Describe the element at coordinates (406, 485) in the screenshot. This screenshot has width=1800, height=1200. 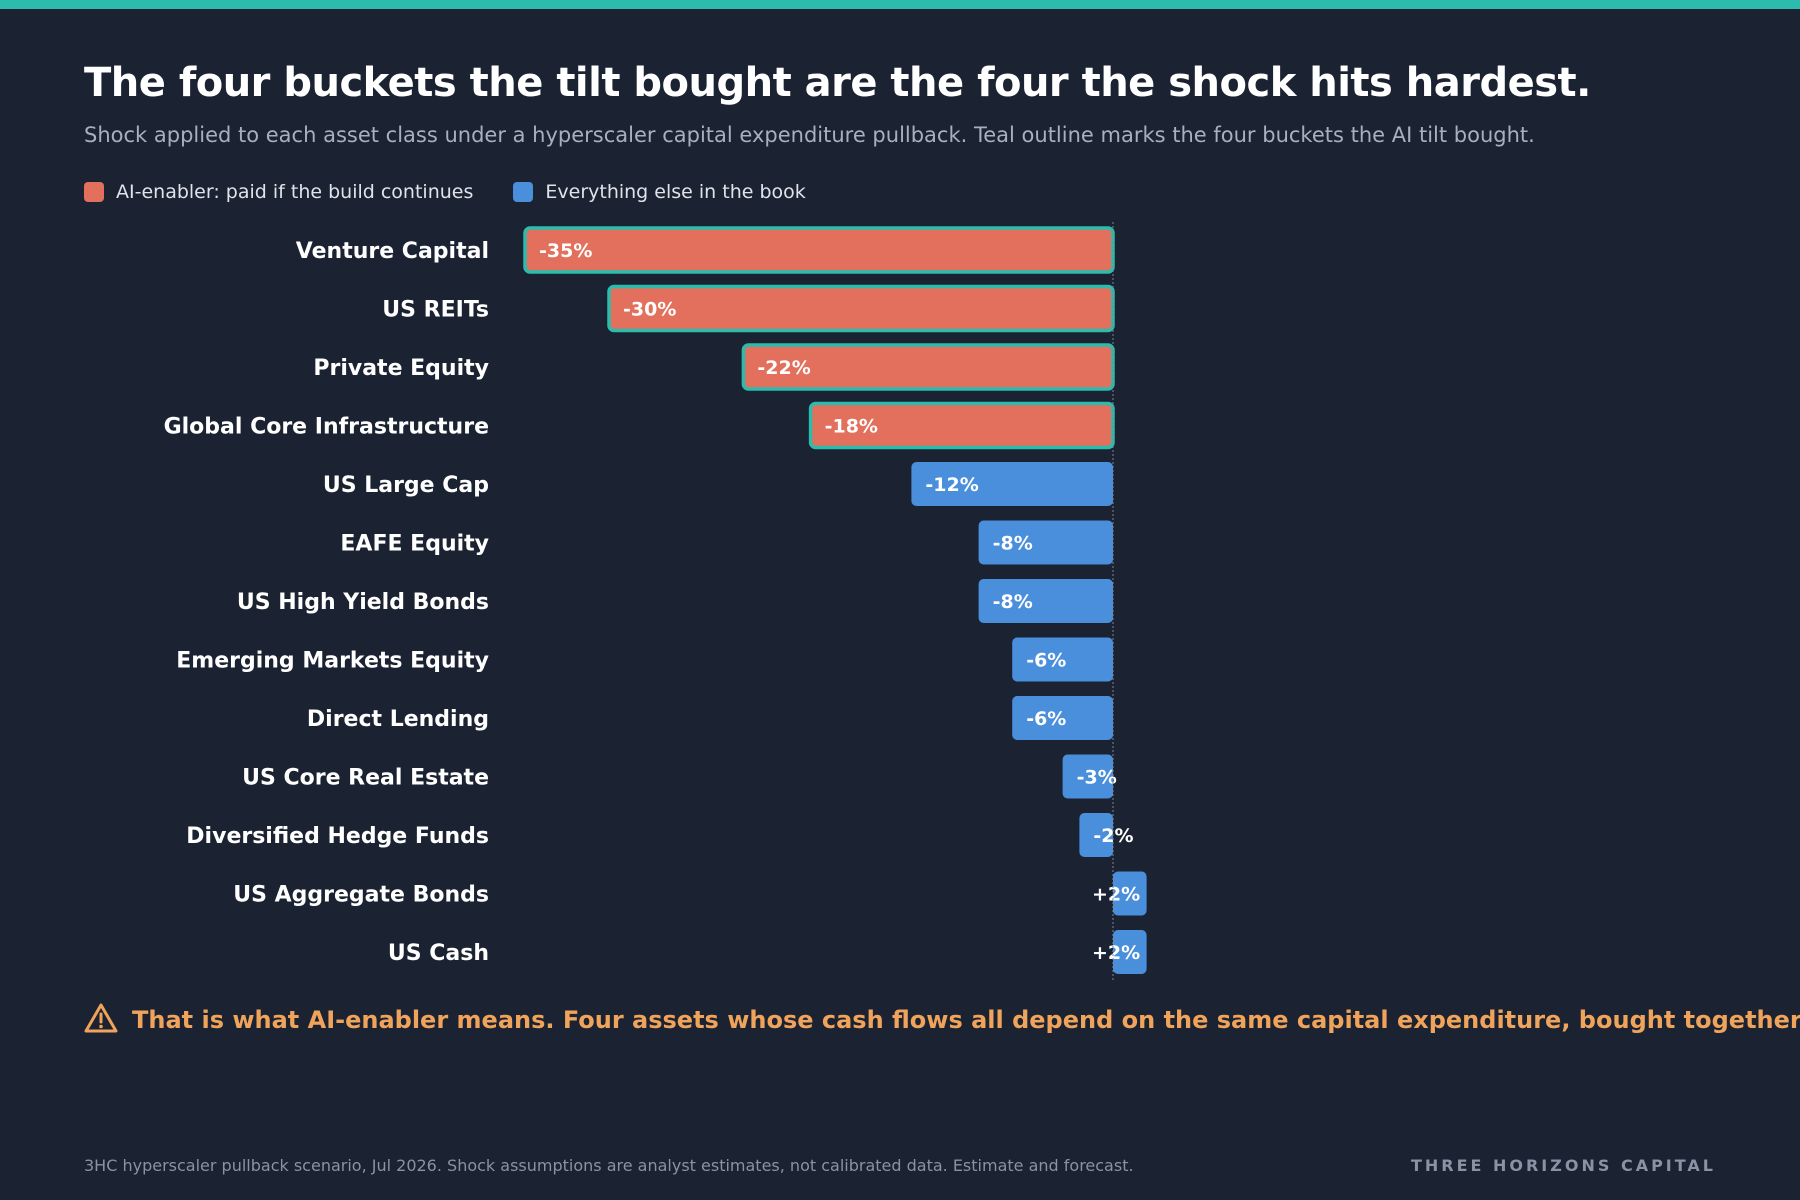
I see `category-label: US Large Cap` at that location.